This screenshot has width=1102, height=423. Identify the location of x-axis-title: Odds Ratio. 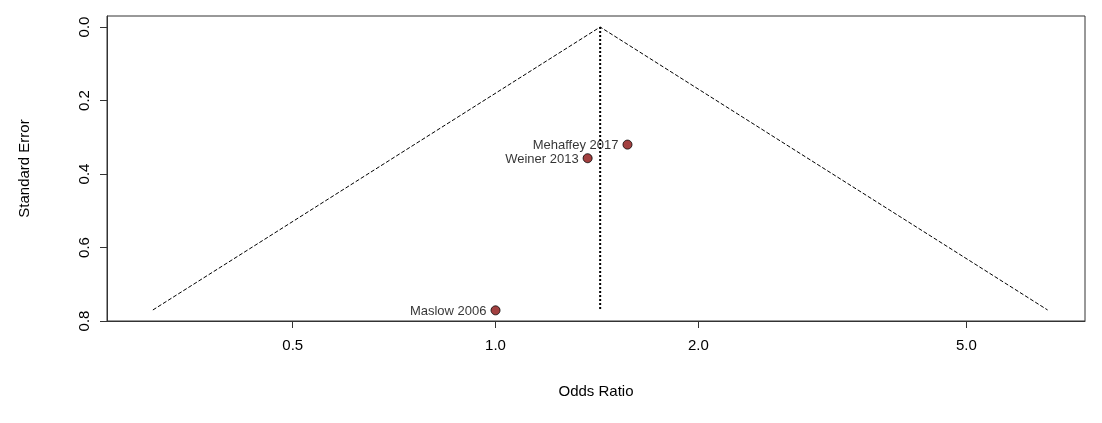
(596, 390).